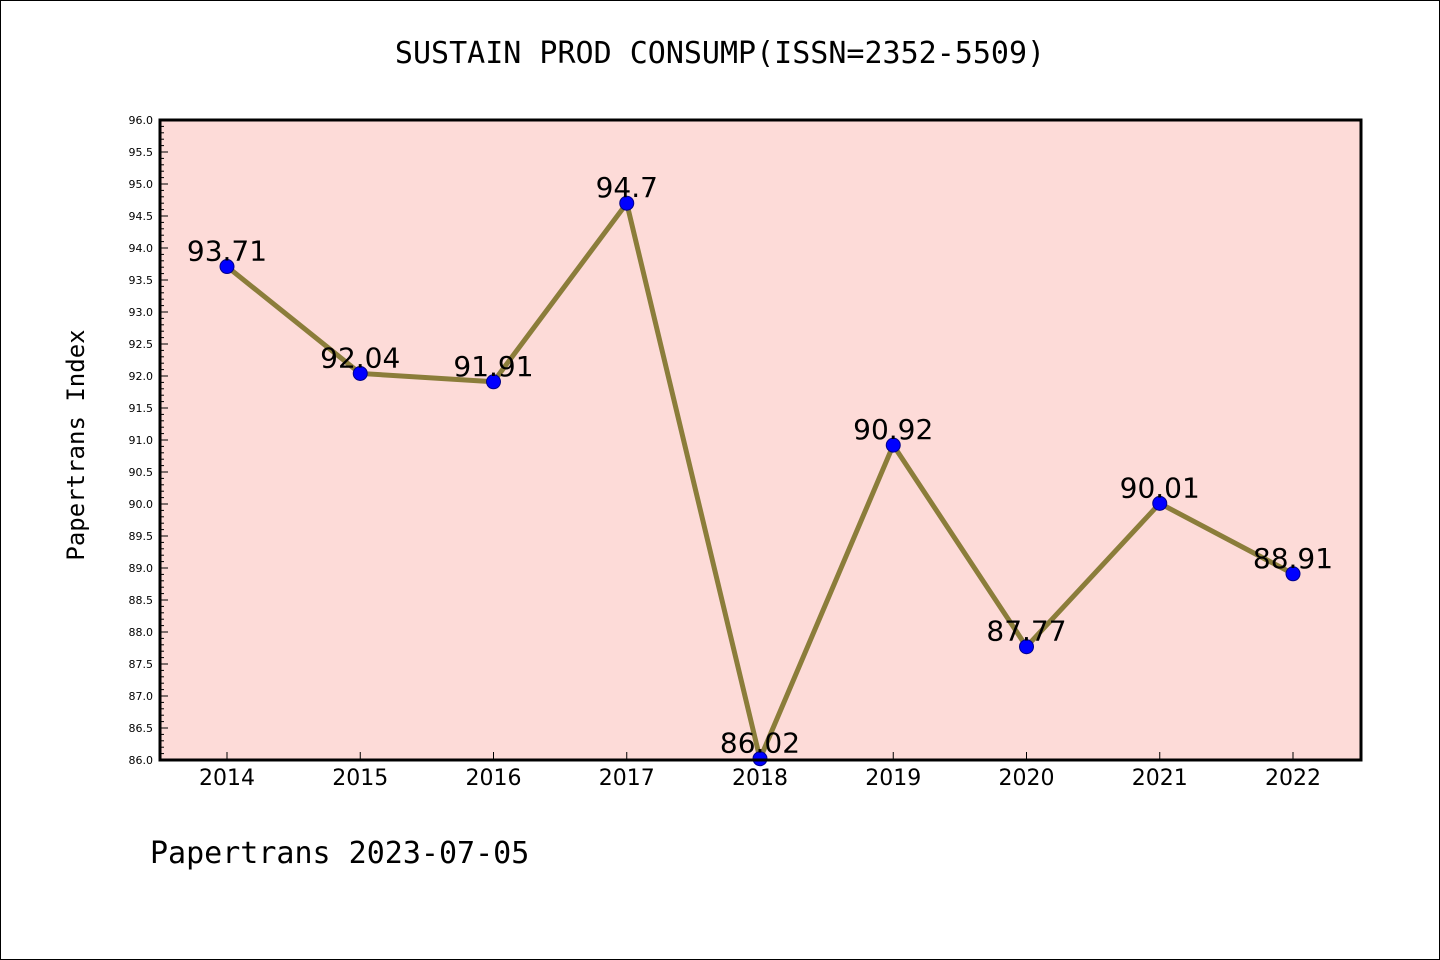  I want to click on data-label: 94.7, so click(627, 187).